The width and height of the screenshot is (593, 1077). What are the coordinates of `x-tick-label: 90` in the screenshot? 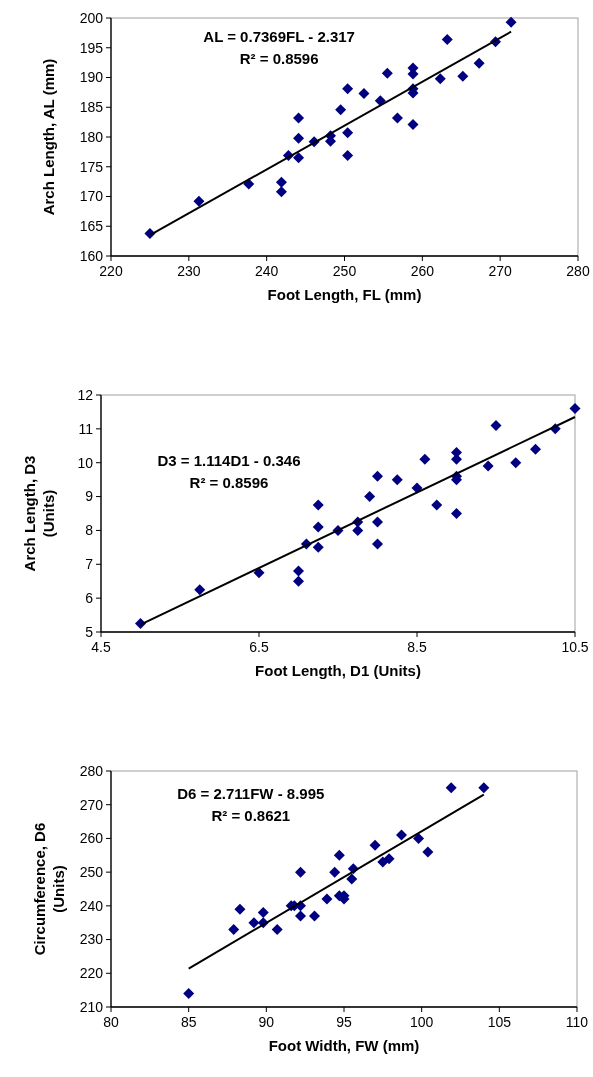 It's located at (266, 1022).